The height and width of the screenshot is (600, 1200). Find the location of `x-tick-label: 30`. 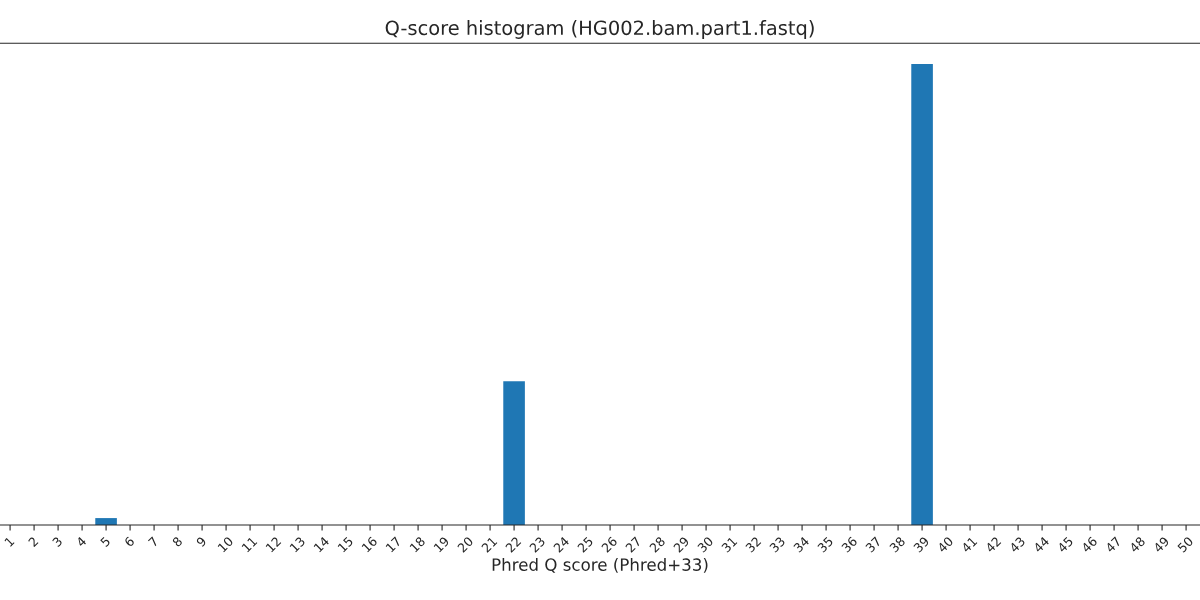

x-tick-label: 30 is located at coordinates (705, 544).